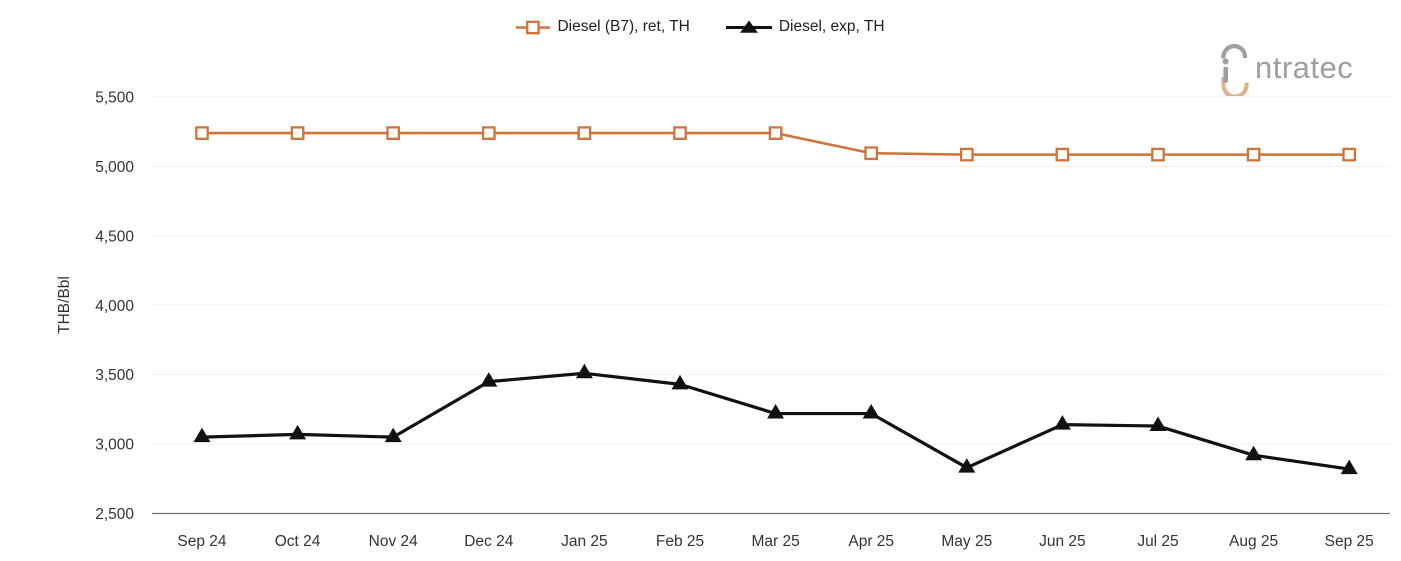  Describe the element at coordinates (114, 375) in the screenshot. I see `y-axis-tick-label: 3,500` at that location.